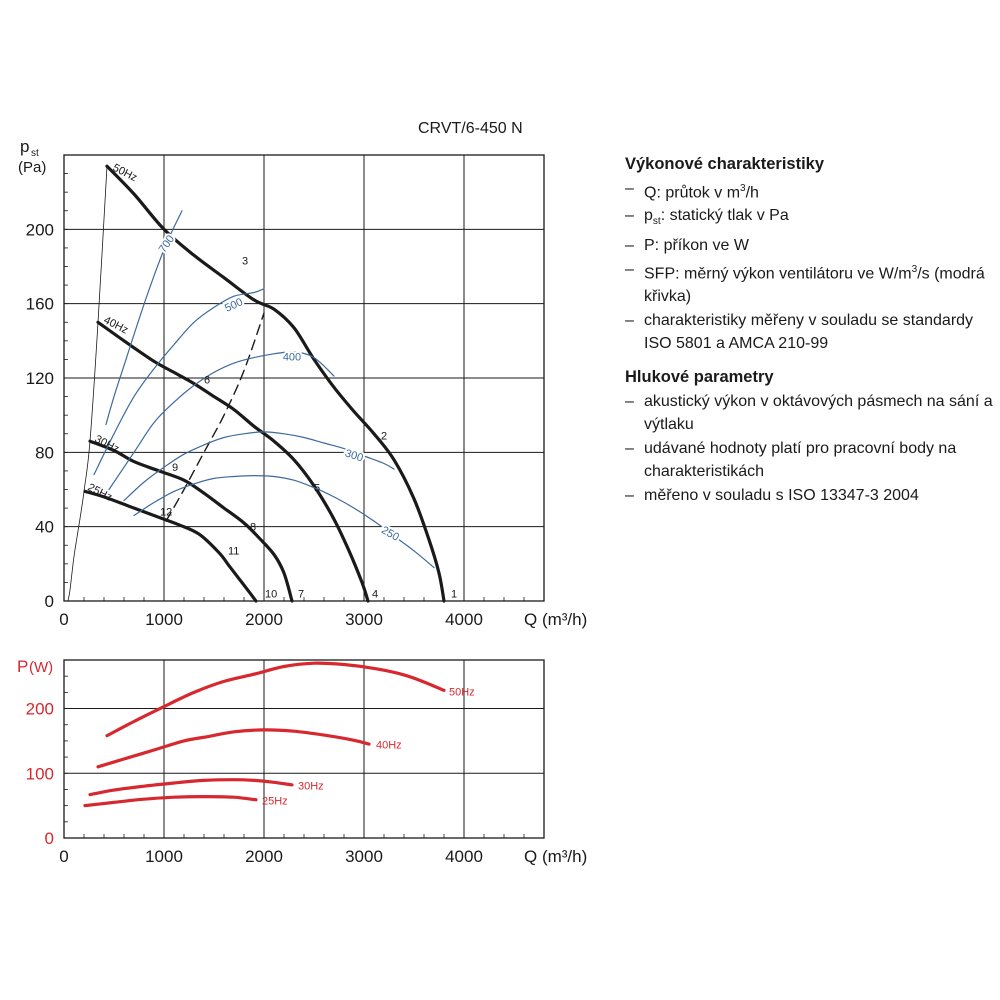 This screenshot has width=1000, height=1000. What do you see at coordinates (207, 381) in the screenshot?
I see `curve-label: 6` at bounding box center [207, 381].